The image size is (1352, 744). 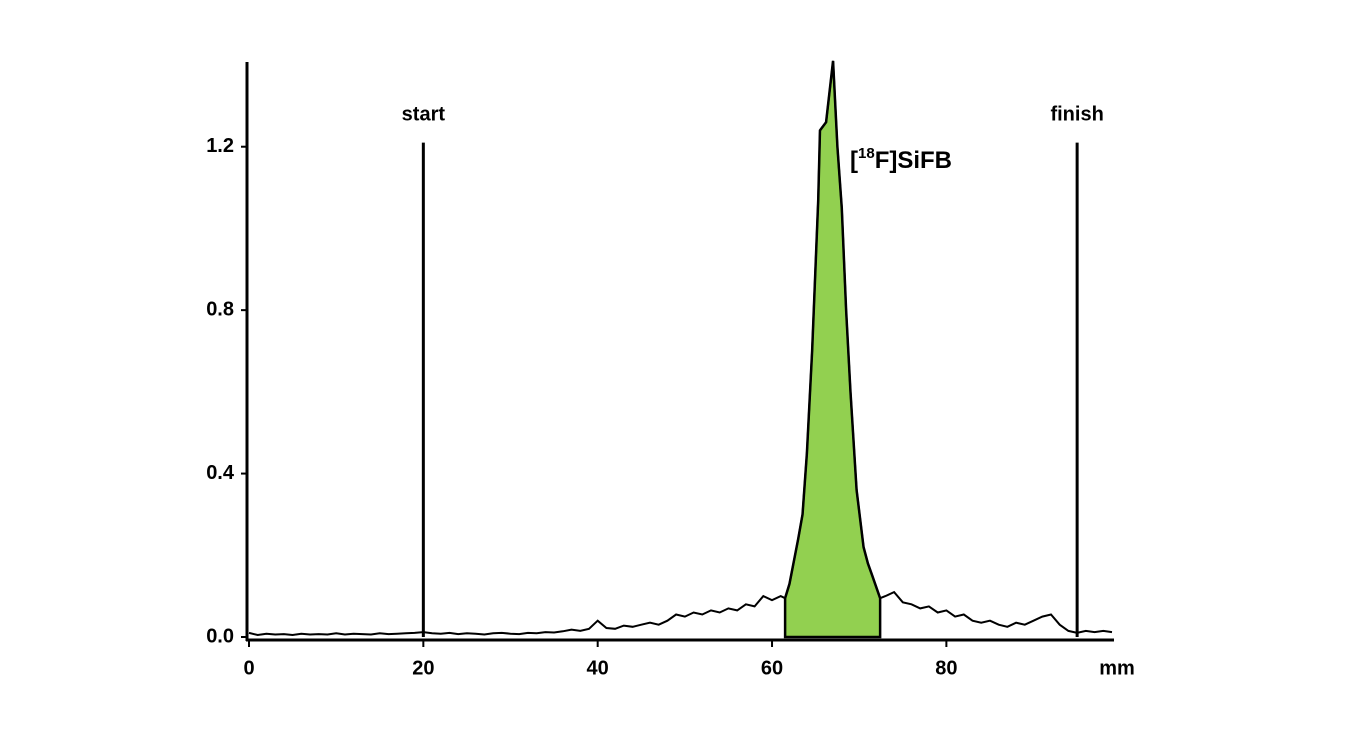 What do you see at coordinates (913, 160) in the screenshot?
I see `peak-label-text: F]SiFB` at bounding box center [913, 160].